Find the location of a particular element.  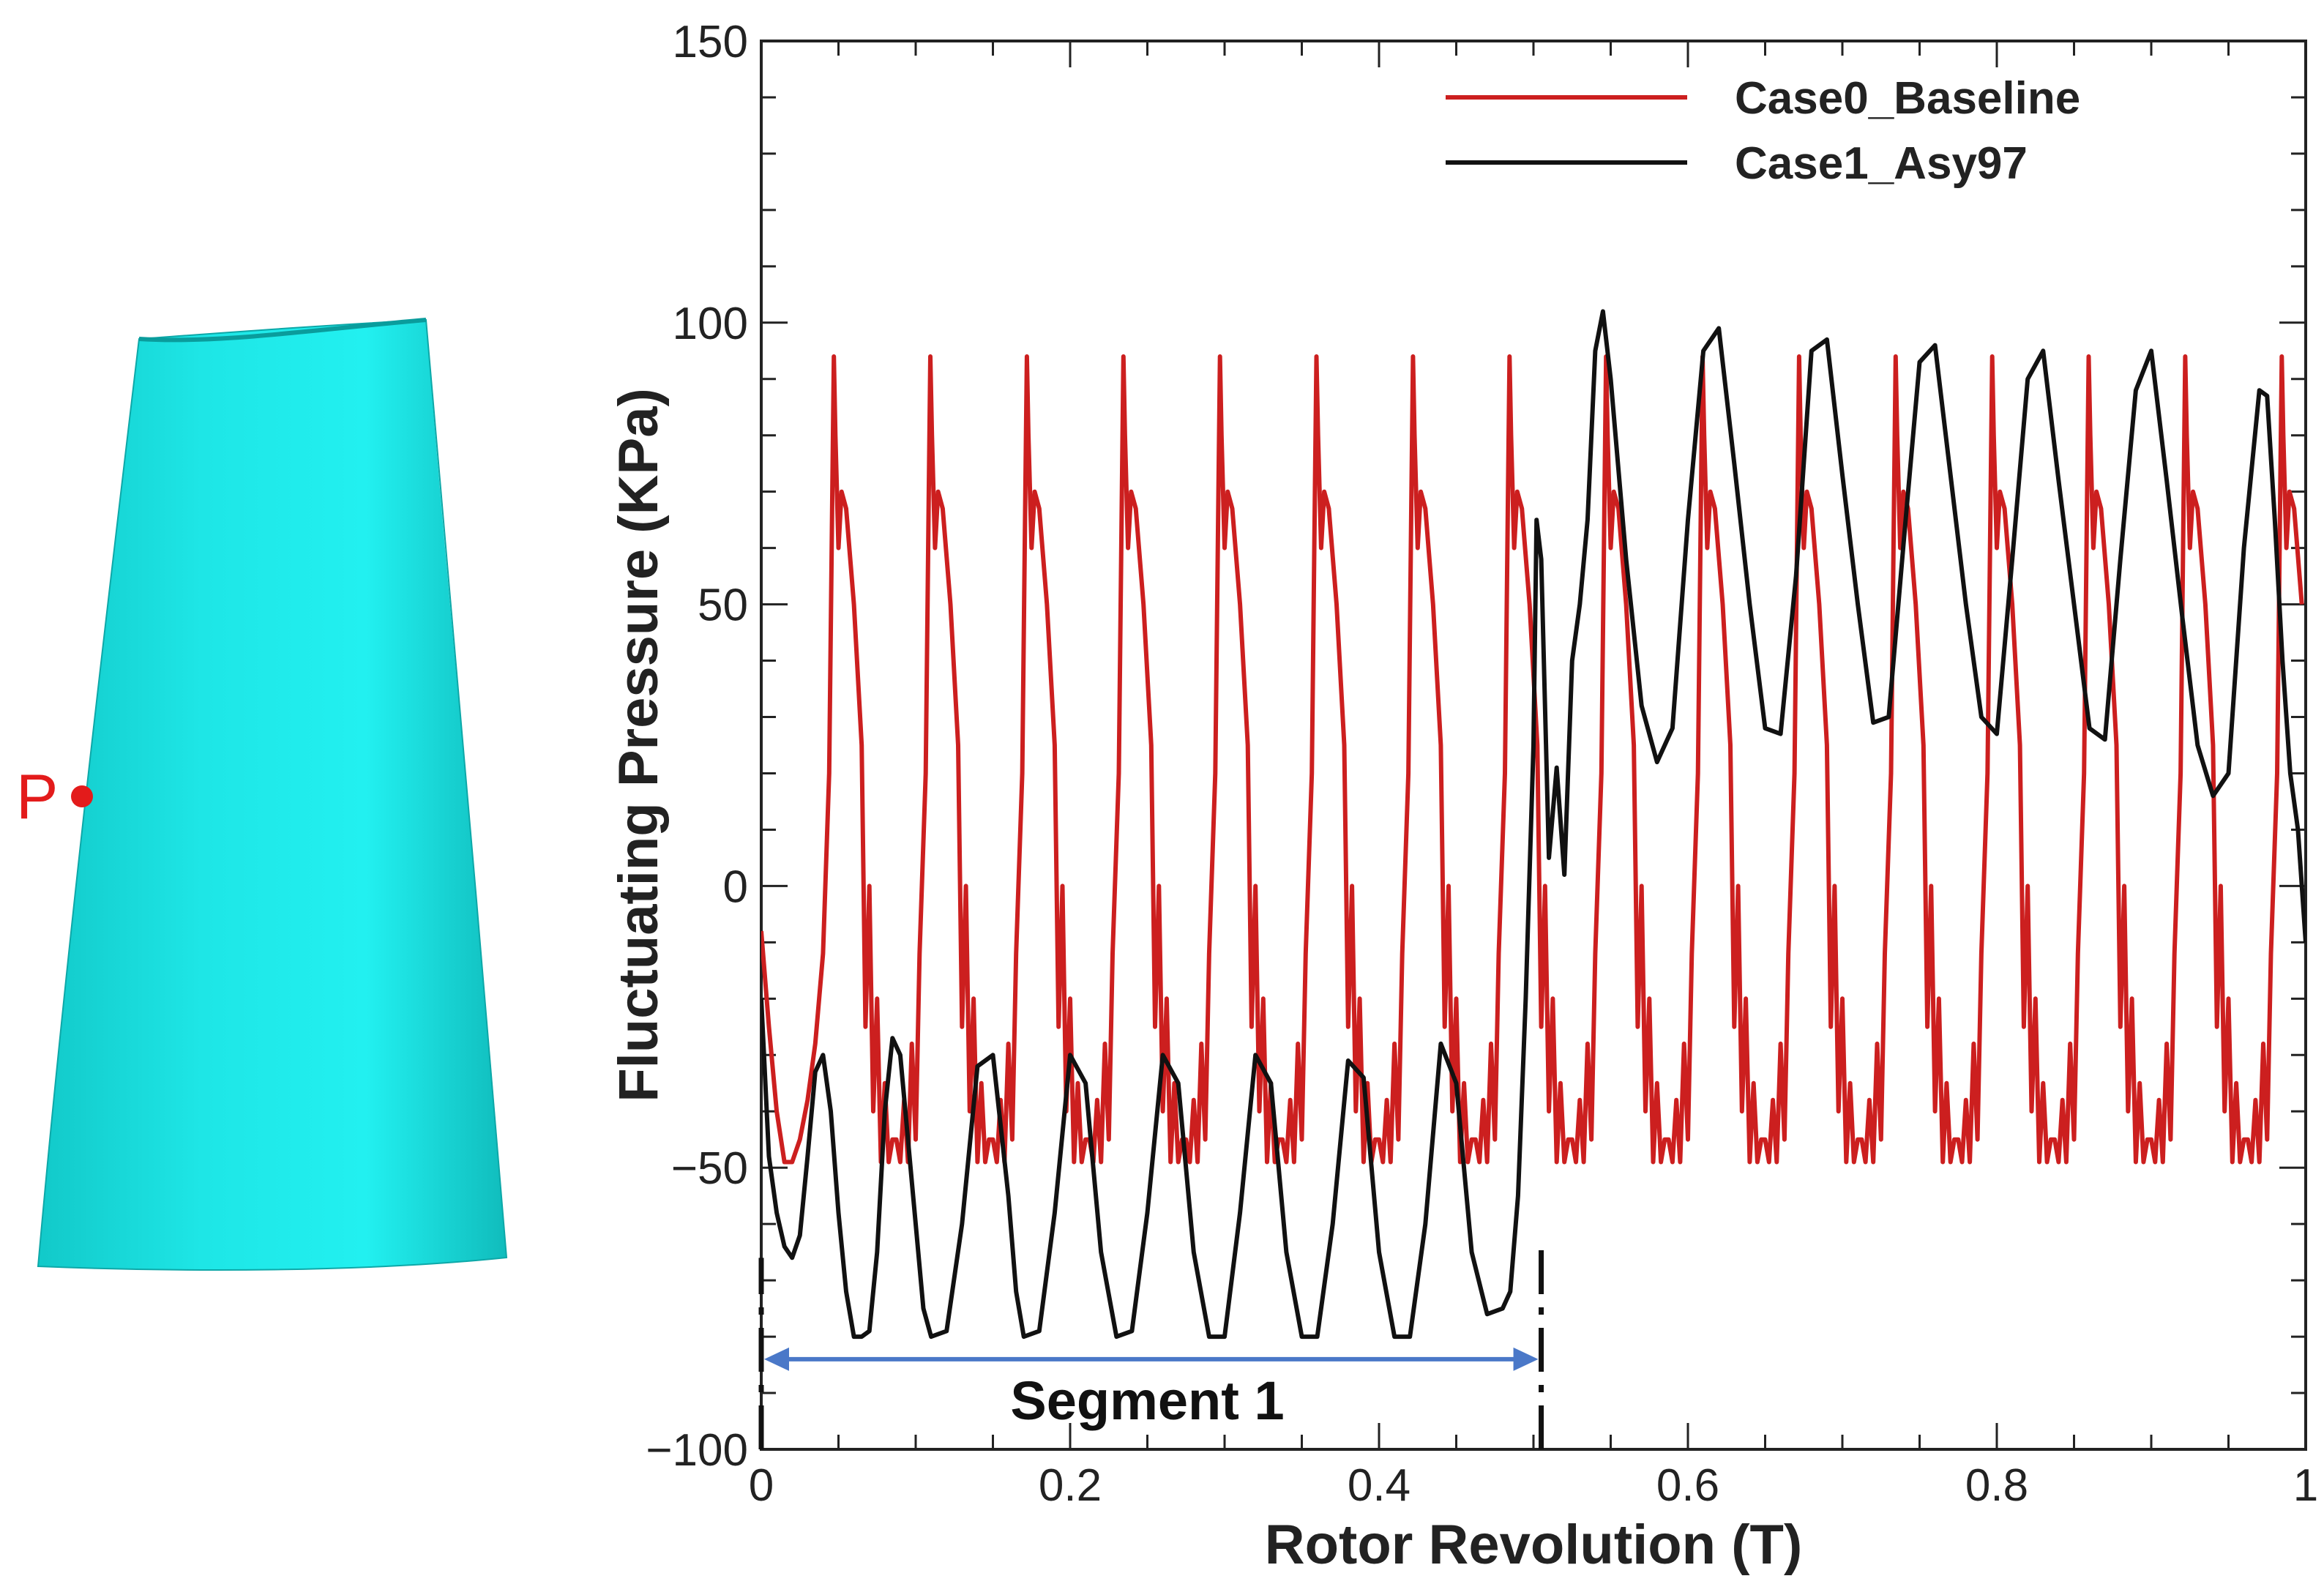

x-tick-label: 0.4 is located at coordinates (1379, 1486).